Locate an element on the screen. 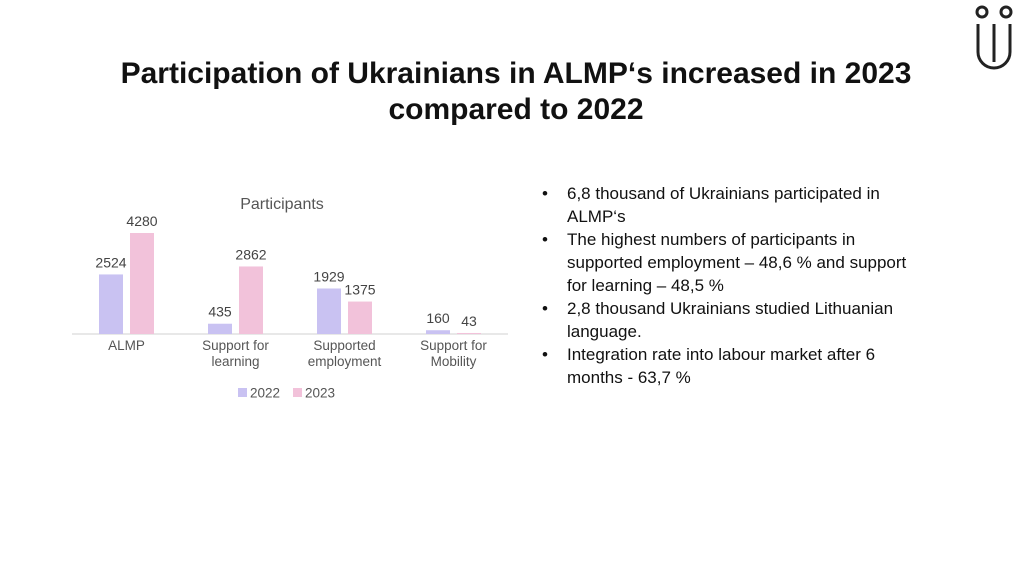  logo is located at coordinates (994, 37).